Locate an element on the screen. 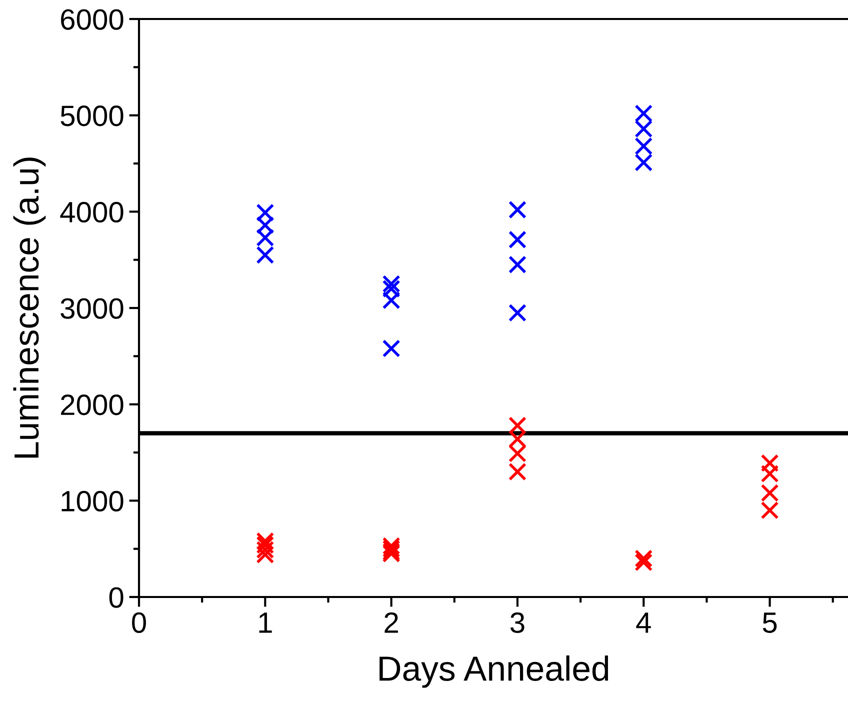  y-tick-label: 5000 is located at coordinates (92, 116).